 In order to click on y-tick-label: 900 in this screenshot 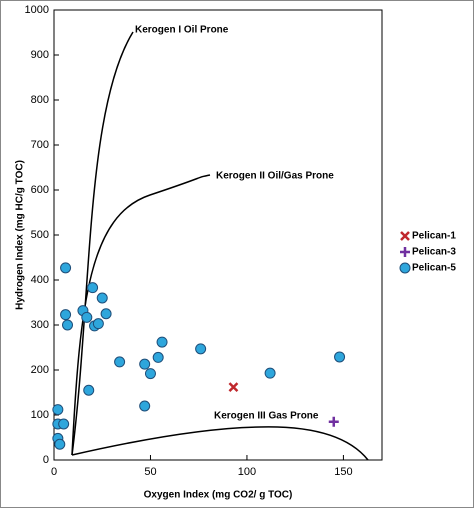, I will do `click(40, 55)`.